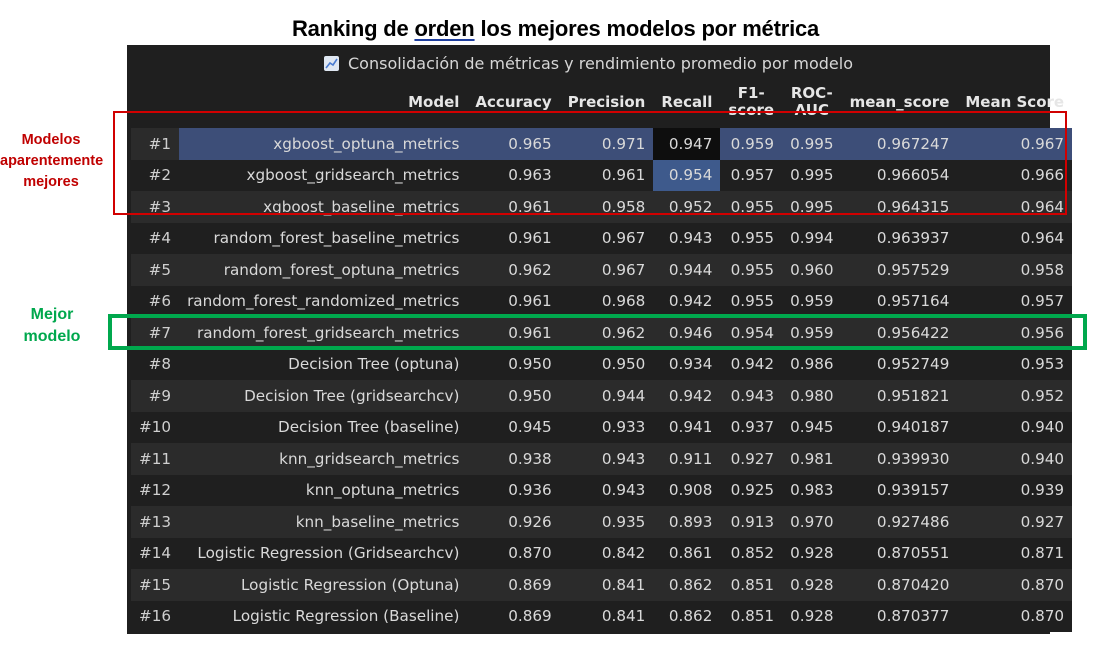  Describe the element at coordinates (1015, 490) in the screenshot. I see `cell-mean-score: 0.939` at that location.